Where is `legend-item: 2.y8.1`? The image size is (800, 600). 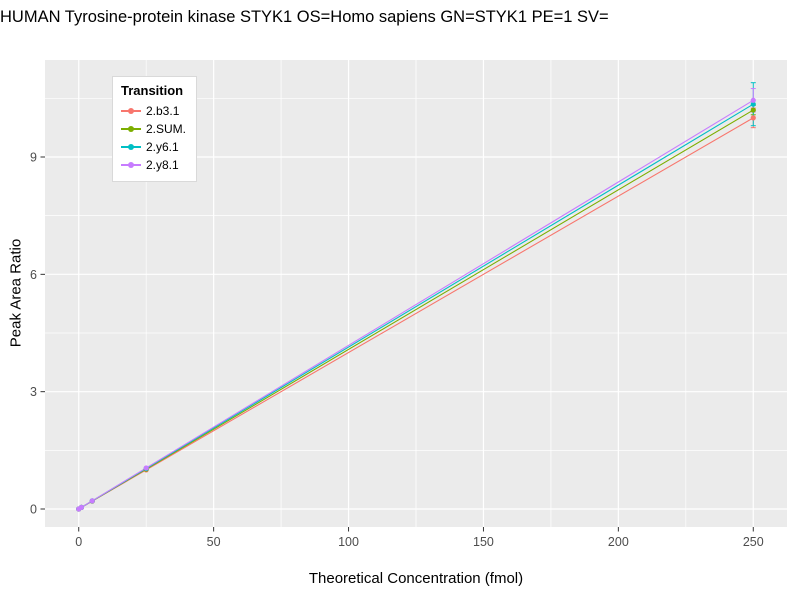 legend-item: 2.y8.1 is located at coordinates (153, 165).